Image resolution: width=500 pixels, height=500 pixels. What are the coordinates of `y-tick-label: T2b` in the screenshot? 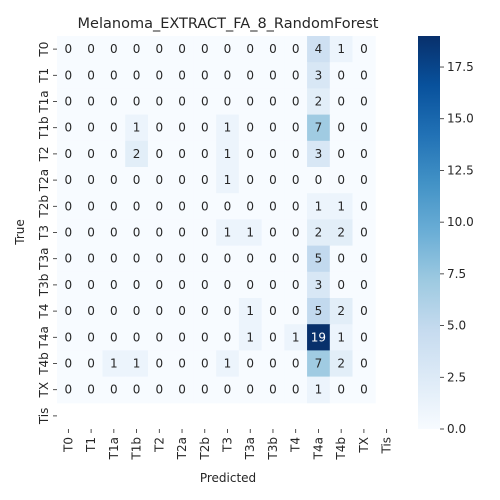 It's located at (44, 207).